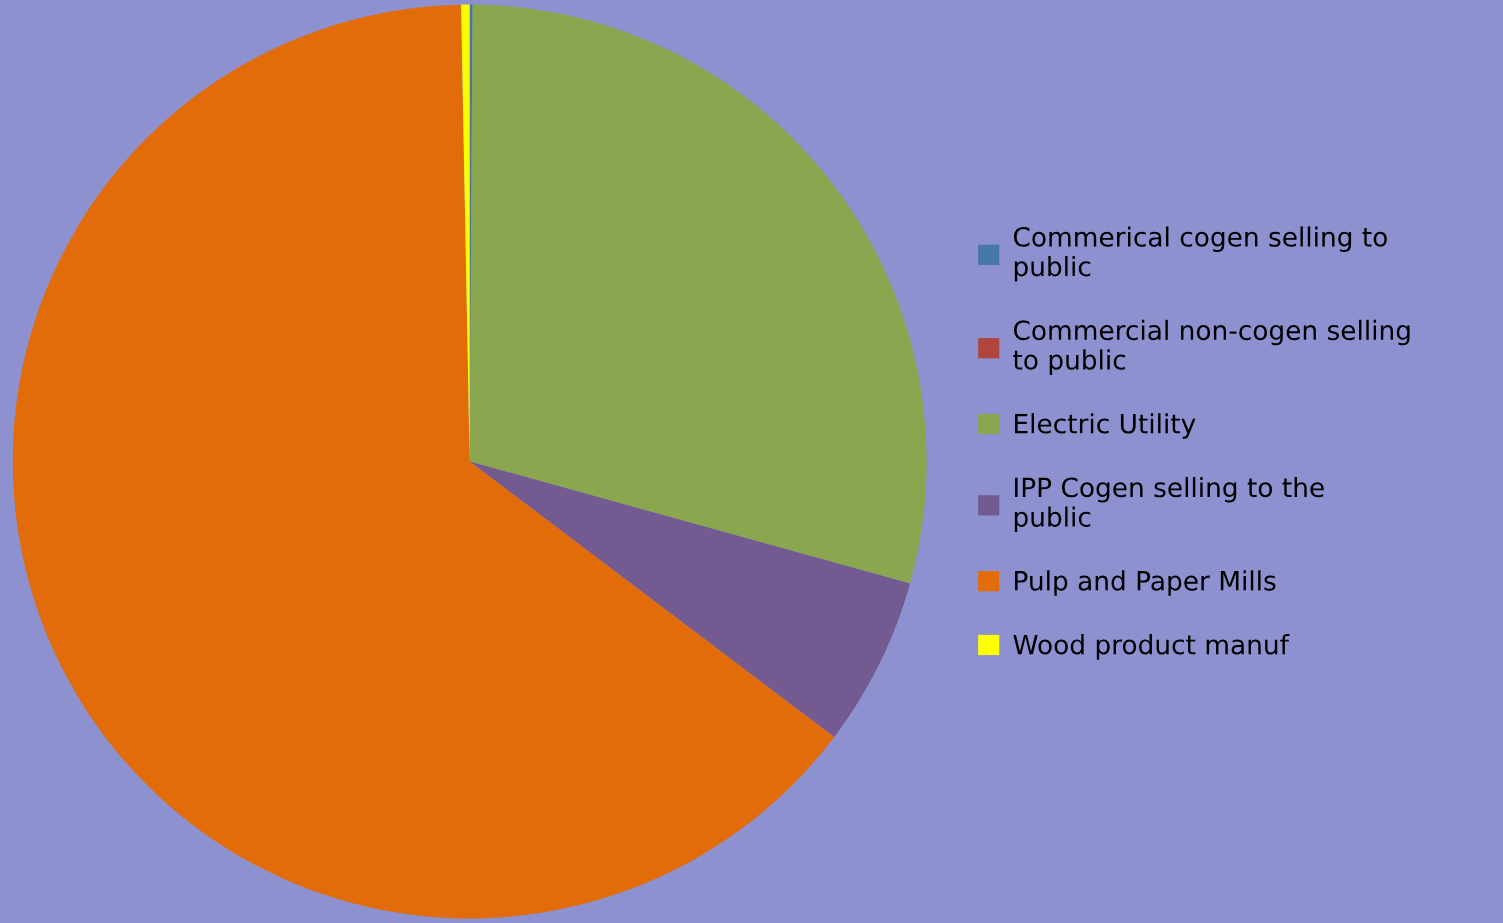  Describe the element at coordinates (1105, 426) in the screenshot. I see `legend-label: Electric Utility` at that location.